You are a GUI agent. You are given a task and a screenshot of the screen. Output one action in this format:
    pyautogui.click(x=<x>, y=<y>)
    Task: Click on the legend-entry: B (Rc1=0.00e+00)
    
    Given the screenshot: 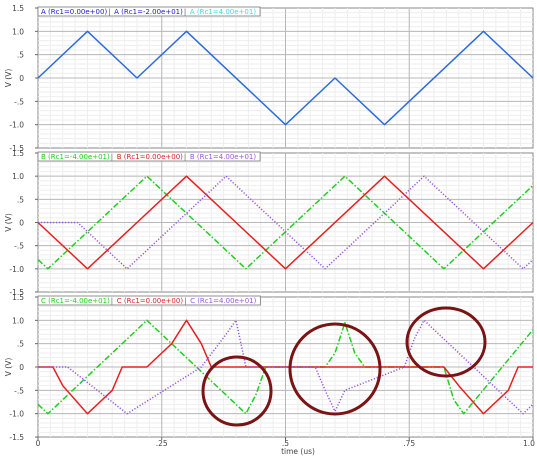 What is the action you would take?
    pyautogui.click(x=150, y=157)
    